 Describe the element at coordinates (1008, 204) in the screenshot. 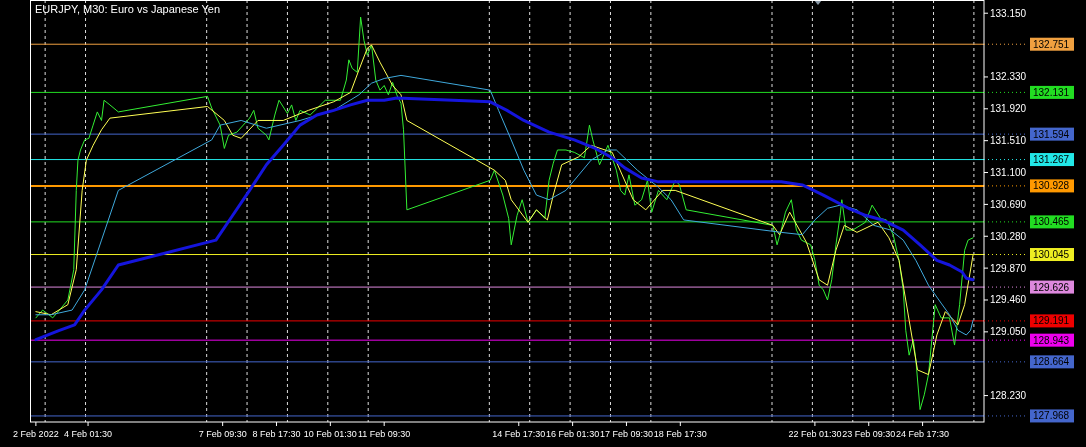

I see `y-tick-label: 130.690` at that location.